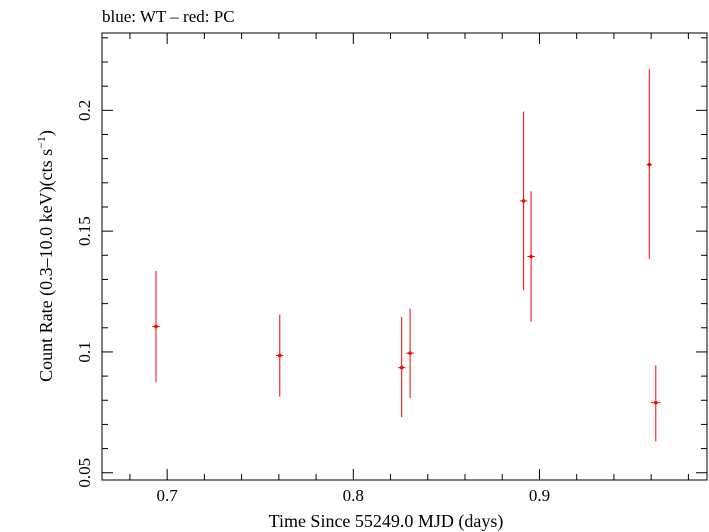 This screenshot has width=709, height=532. I want to click on y-tick-label: 0.05, so click(84, 473).